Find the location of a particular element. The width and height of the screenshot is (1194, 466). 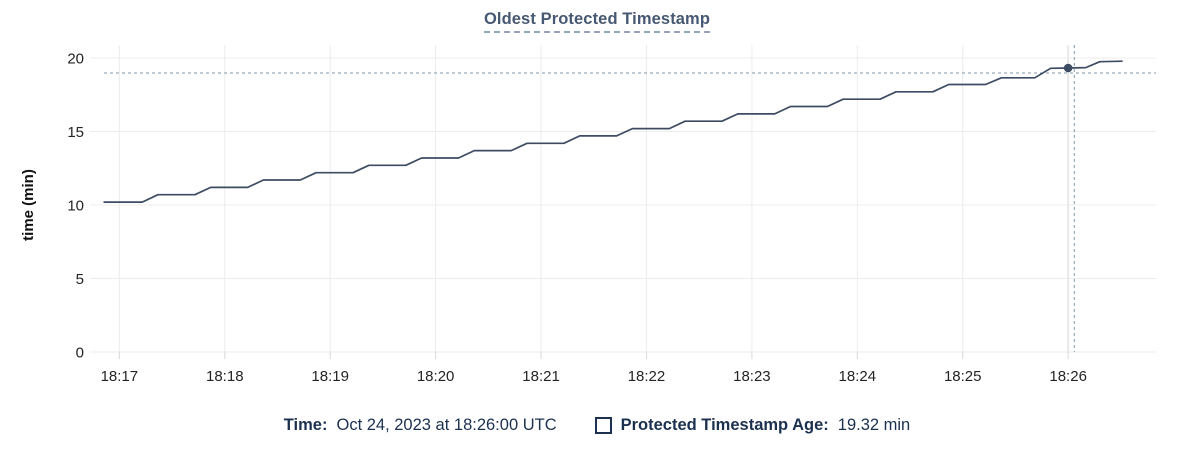

x-tick-label: 18:18 is located at coordinates (225, 376).